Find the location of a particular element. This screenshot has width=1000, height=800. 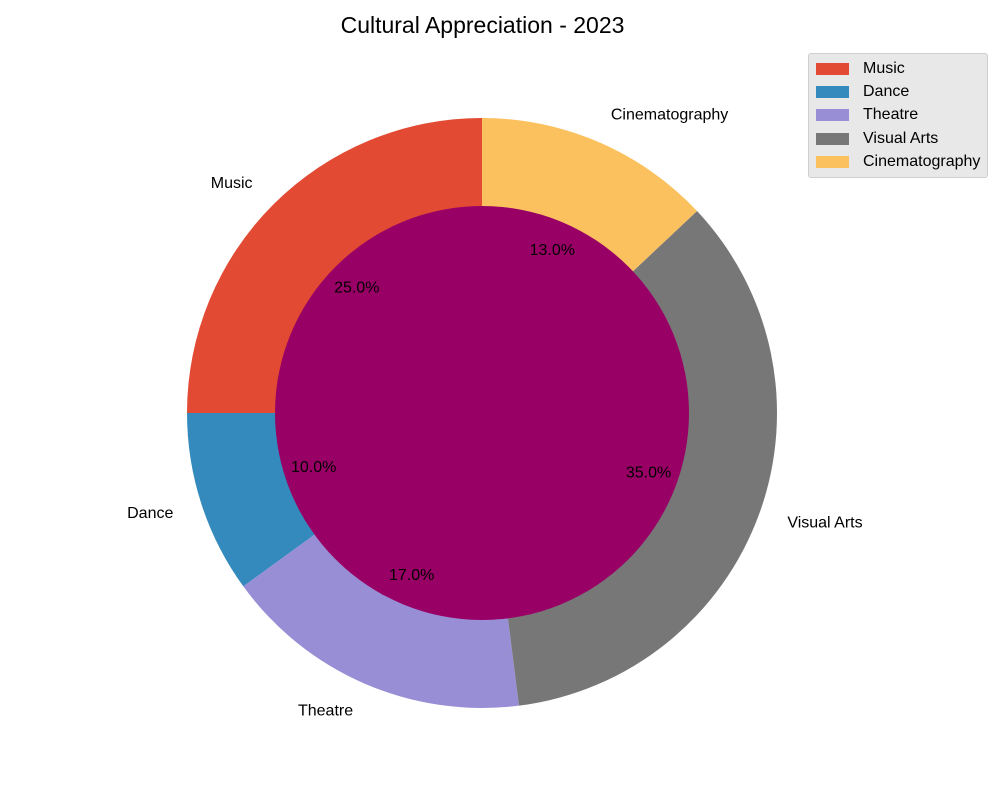

percent-label-visual-arts: 35.0% is located at coordinates (648, 472).